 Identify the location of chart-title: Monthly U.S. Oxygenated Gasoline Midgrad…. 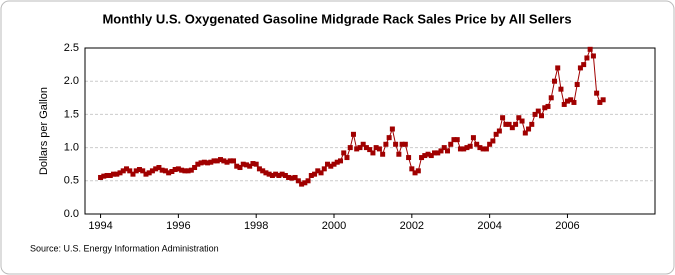
(336, 18).